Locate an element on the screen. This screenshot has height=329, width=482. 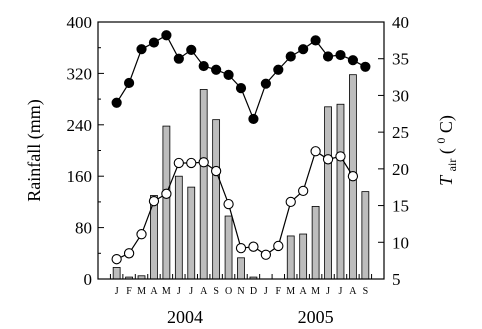
right-tick-label-15: 15 is located at coordinates (400, 206).